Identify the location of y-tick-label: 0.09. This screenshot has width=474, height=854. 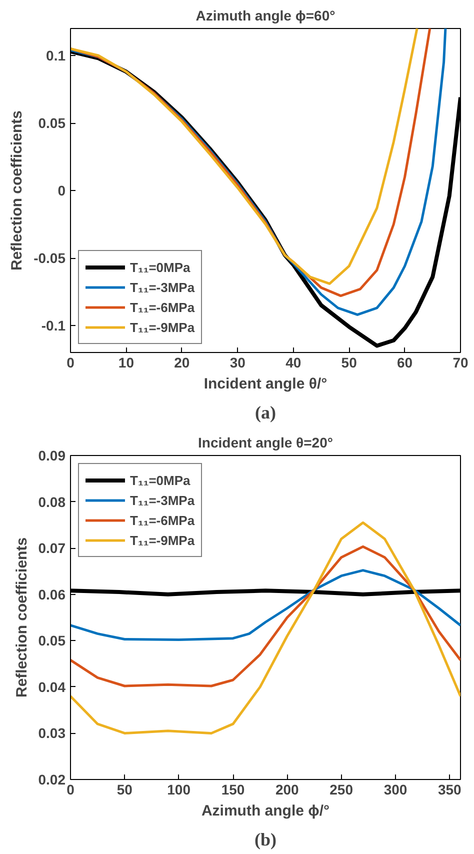
(52, 456).